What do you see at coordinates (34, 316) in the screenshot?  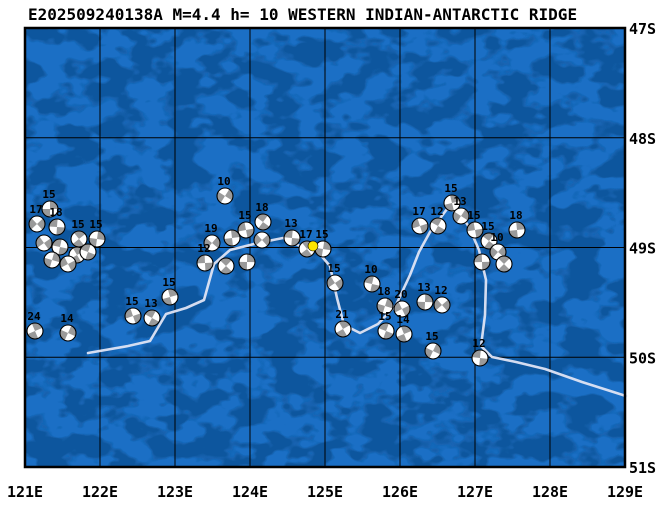 I see `depth-label: 24` at bounding box center [34, 316].